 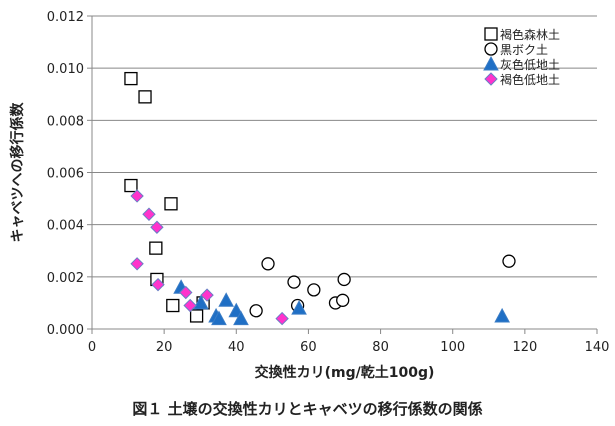 I want to click on legend-label: 灰色低地土, so click(x=530, y=65).